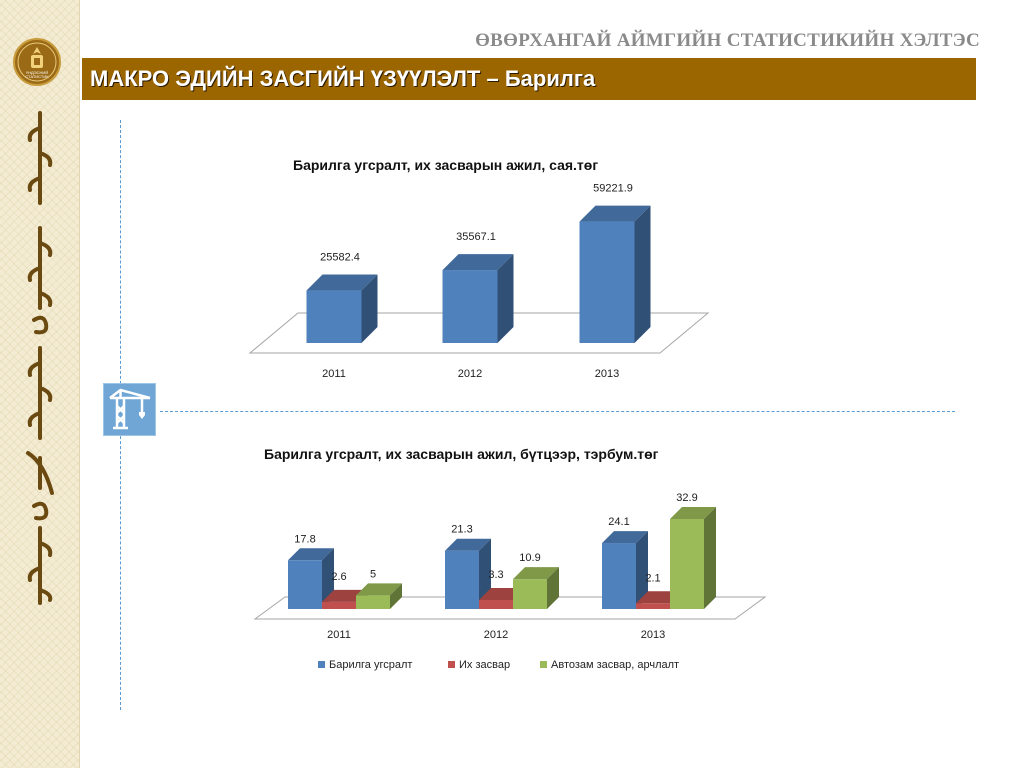 The width and height of the screenshot is (1024, 768). What do you see at coordinates (338, 577) in the screenshot?
I see `data-label: 2.6` at bounding box center [338, 577].